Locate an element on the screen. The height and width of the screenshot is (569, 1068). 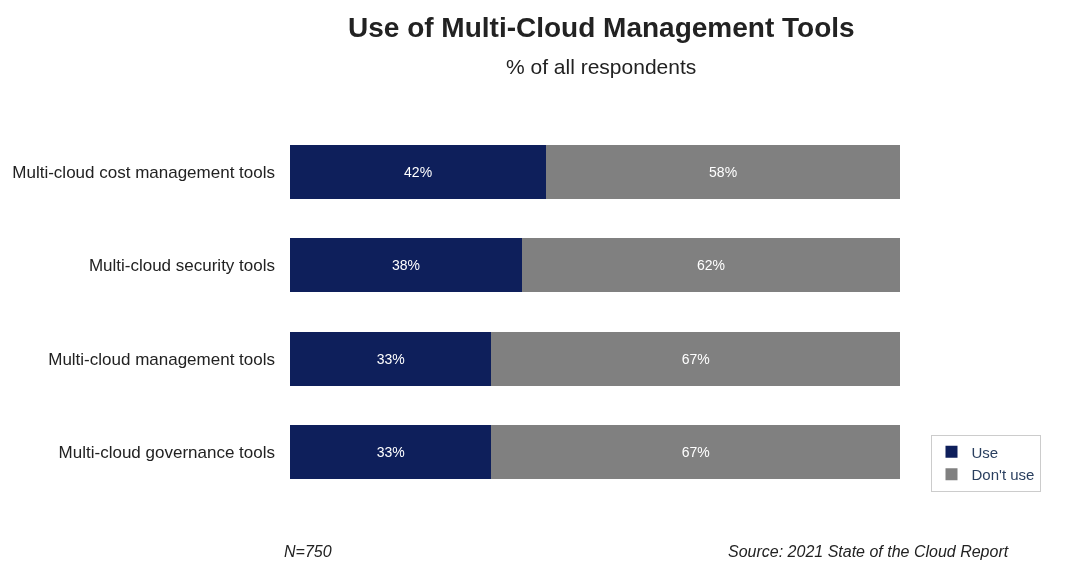
text: N=750 is located at coordinates (308, 551).